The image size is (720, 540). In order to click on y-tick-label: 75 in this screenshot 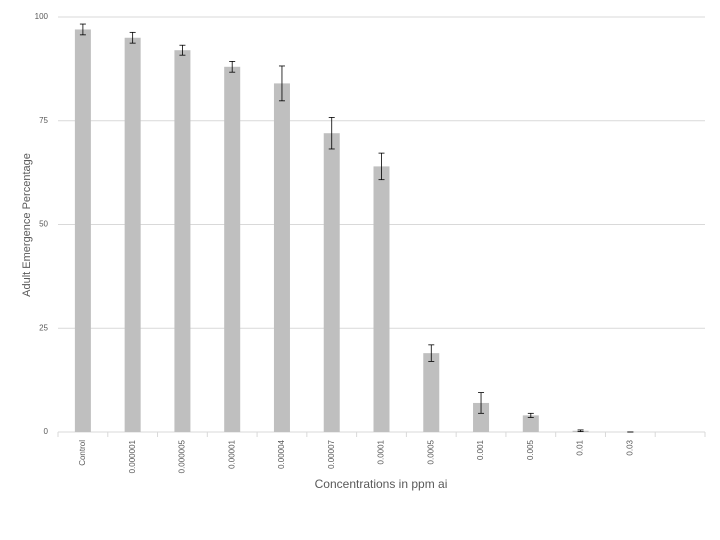, I will do `click(43, 120)`.